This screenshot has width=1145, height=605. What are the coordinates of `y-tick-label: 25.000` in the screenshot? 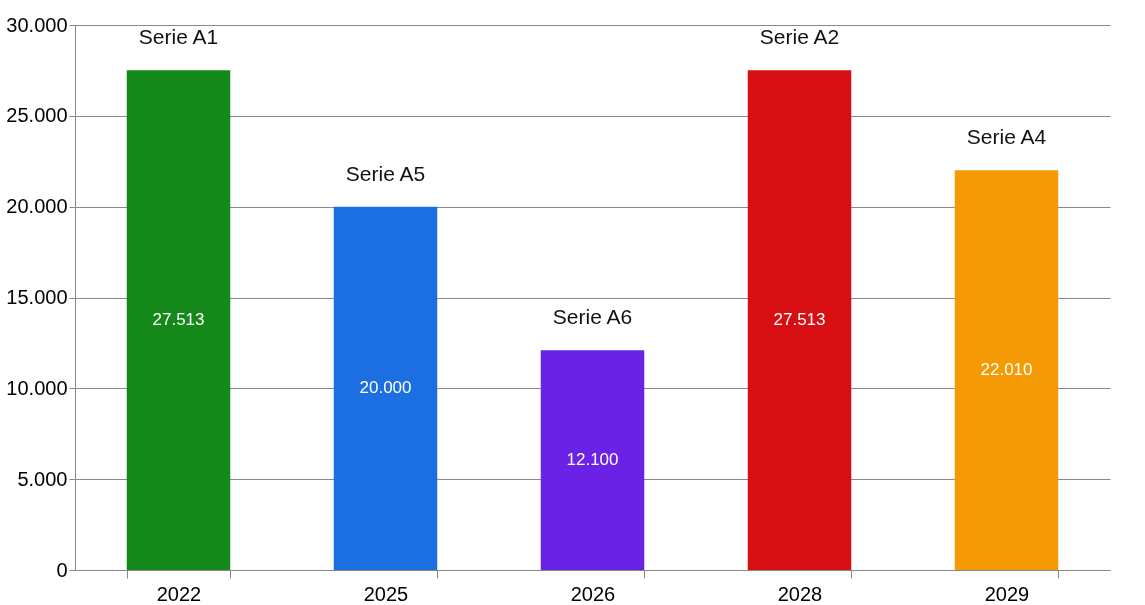 It's located at (37, 115).